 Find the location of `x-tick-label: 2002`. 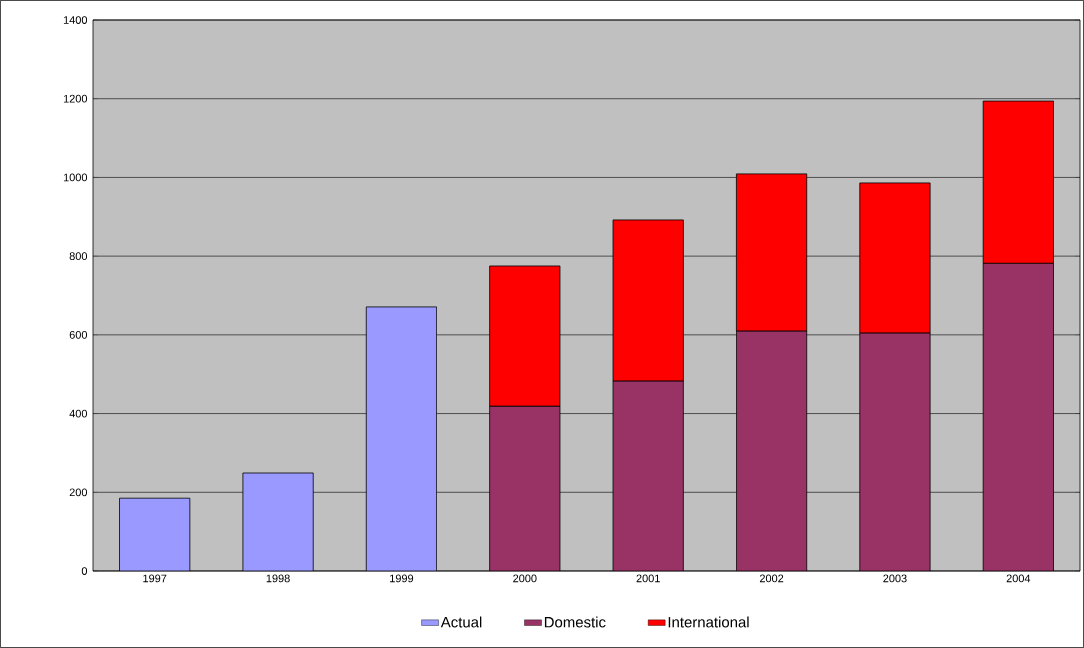

x-tick-label: 2002 is located at coordinates (771, 578).